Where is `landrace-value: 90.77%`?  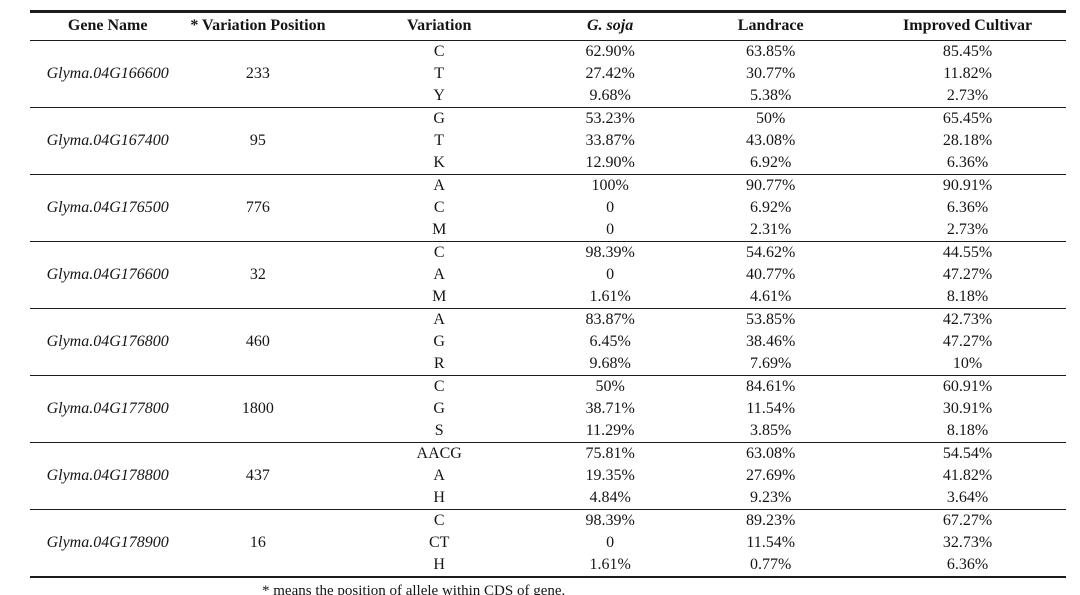 landrace-value: 90.77% is located at coordinates (771, 185).